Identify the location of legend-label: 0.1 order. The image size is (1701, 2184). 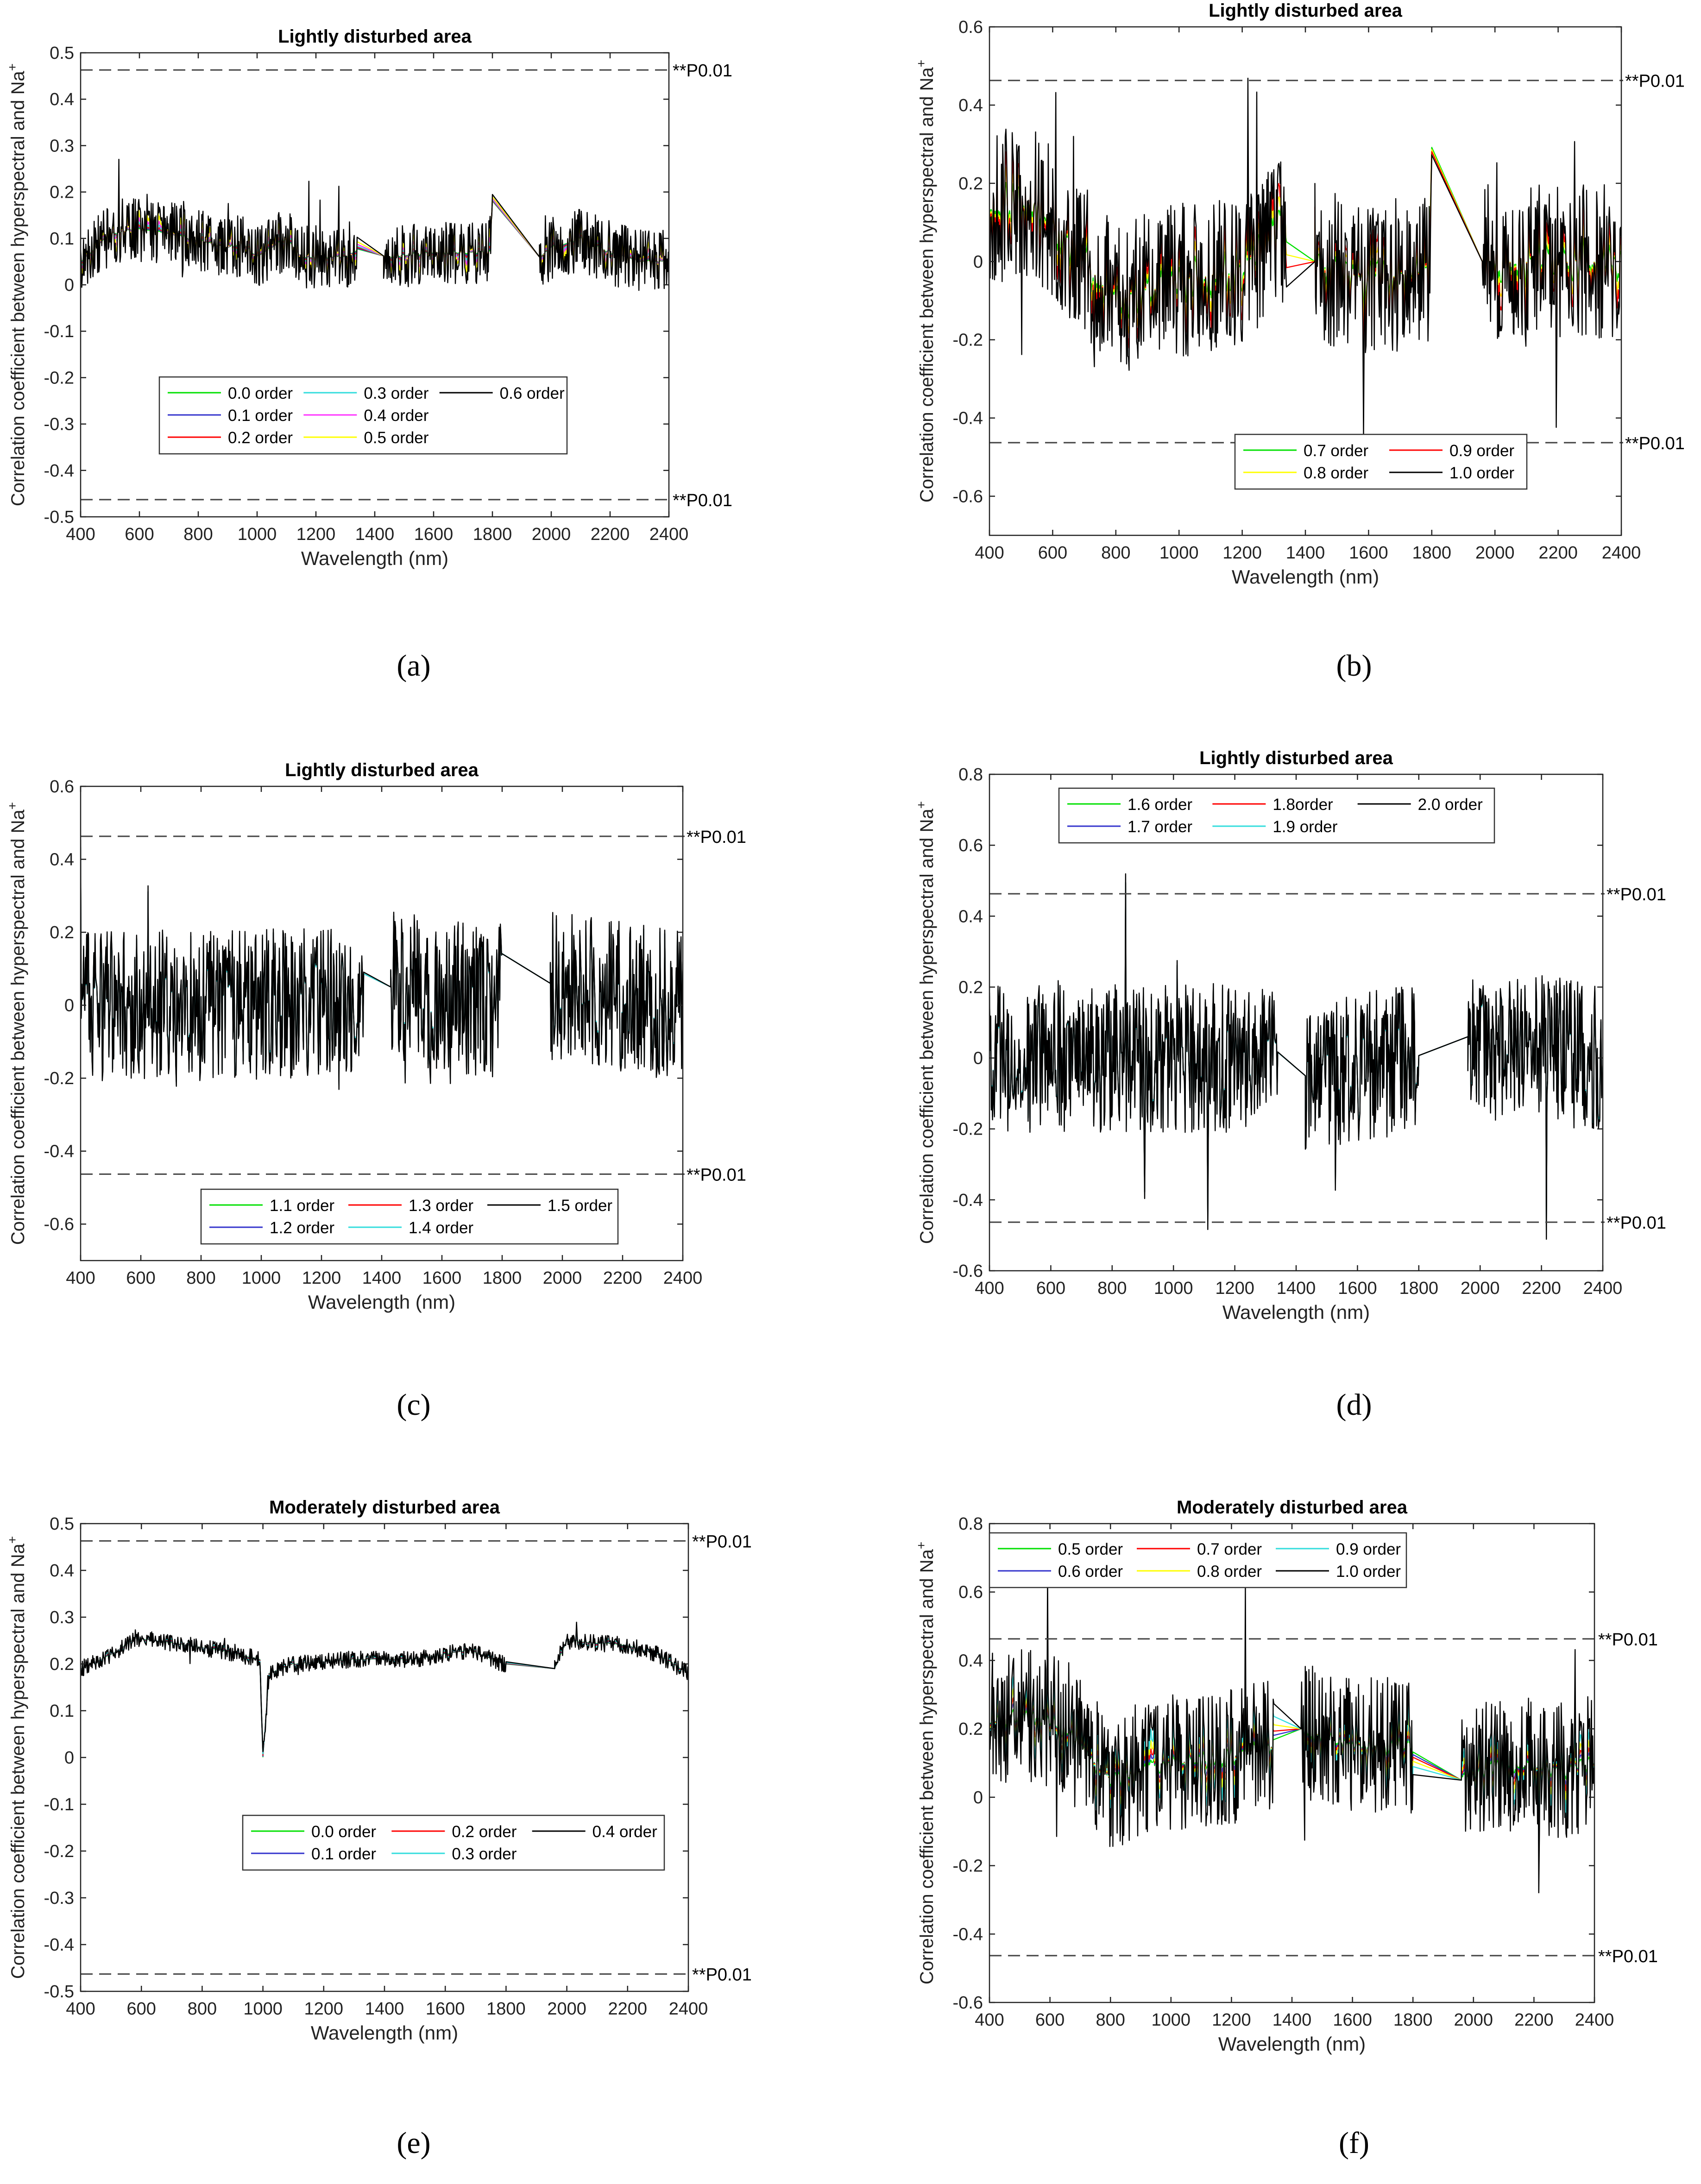
(260, 416).